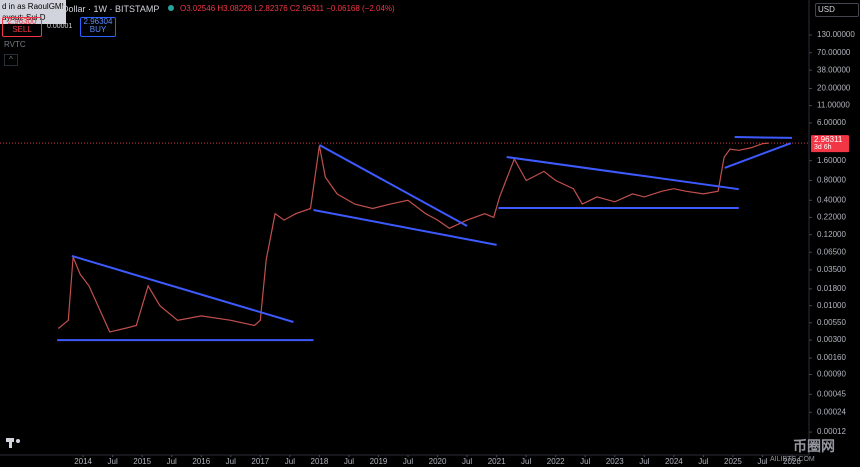 The width and height of the screenshot is (860, 467). I want to click on x-tick-label: 2025, so click(733, 461).